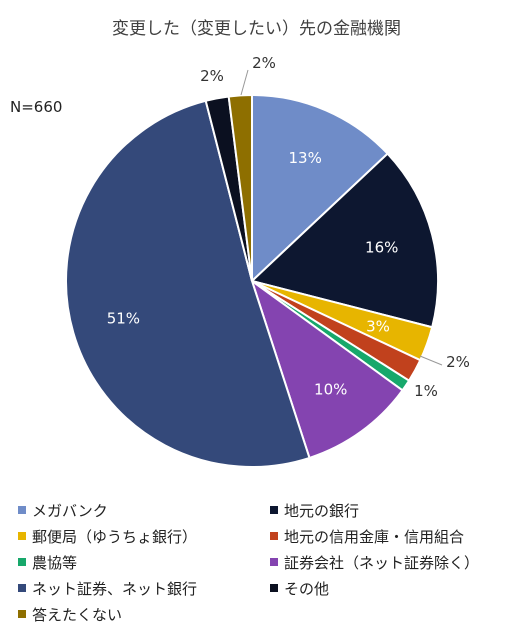 This screenshot has height=639, width=513. Describe the element at coordinates (256, 29) in the screenshot. I see `chart-title: 変更した（変更したい）先の金融機関` at that location.